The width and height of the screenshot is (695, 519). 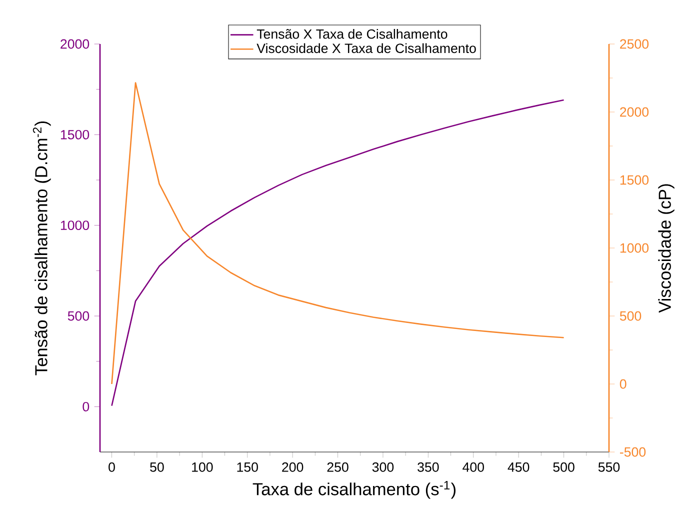 What do you see at coordinates (111, 467) in the screenshot?
I see `x-tick-label: 0` at bounding box center [111, 467].